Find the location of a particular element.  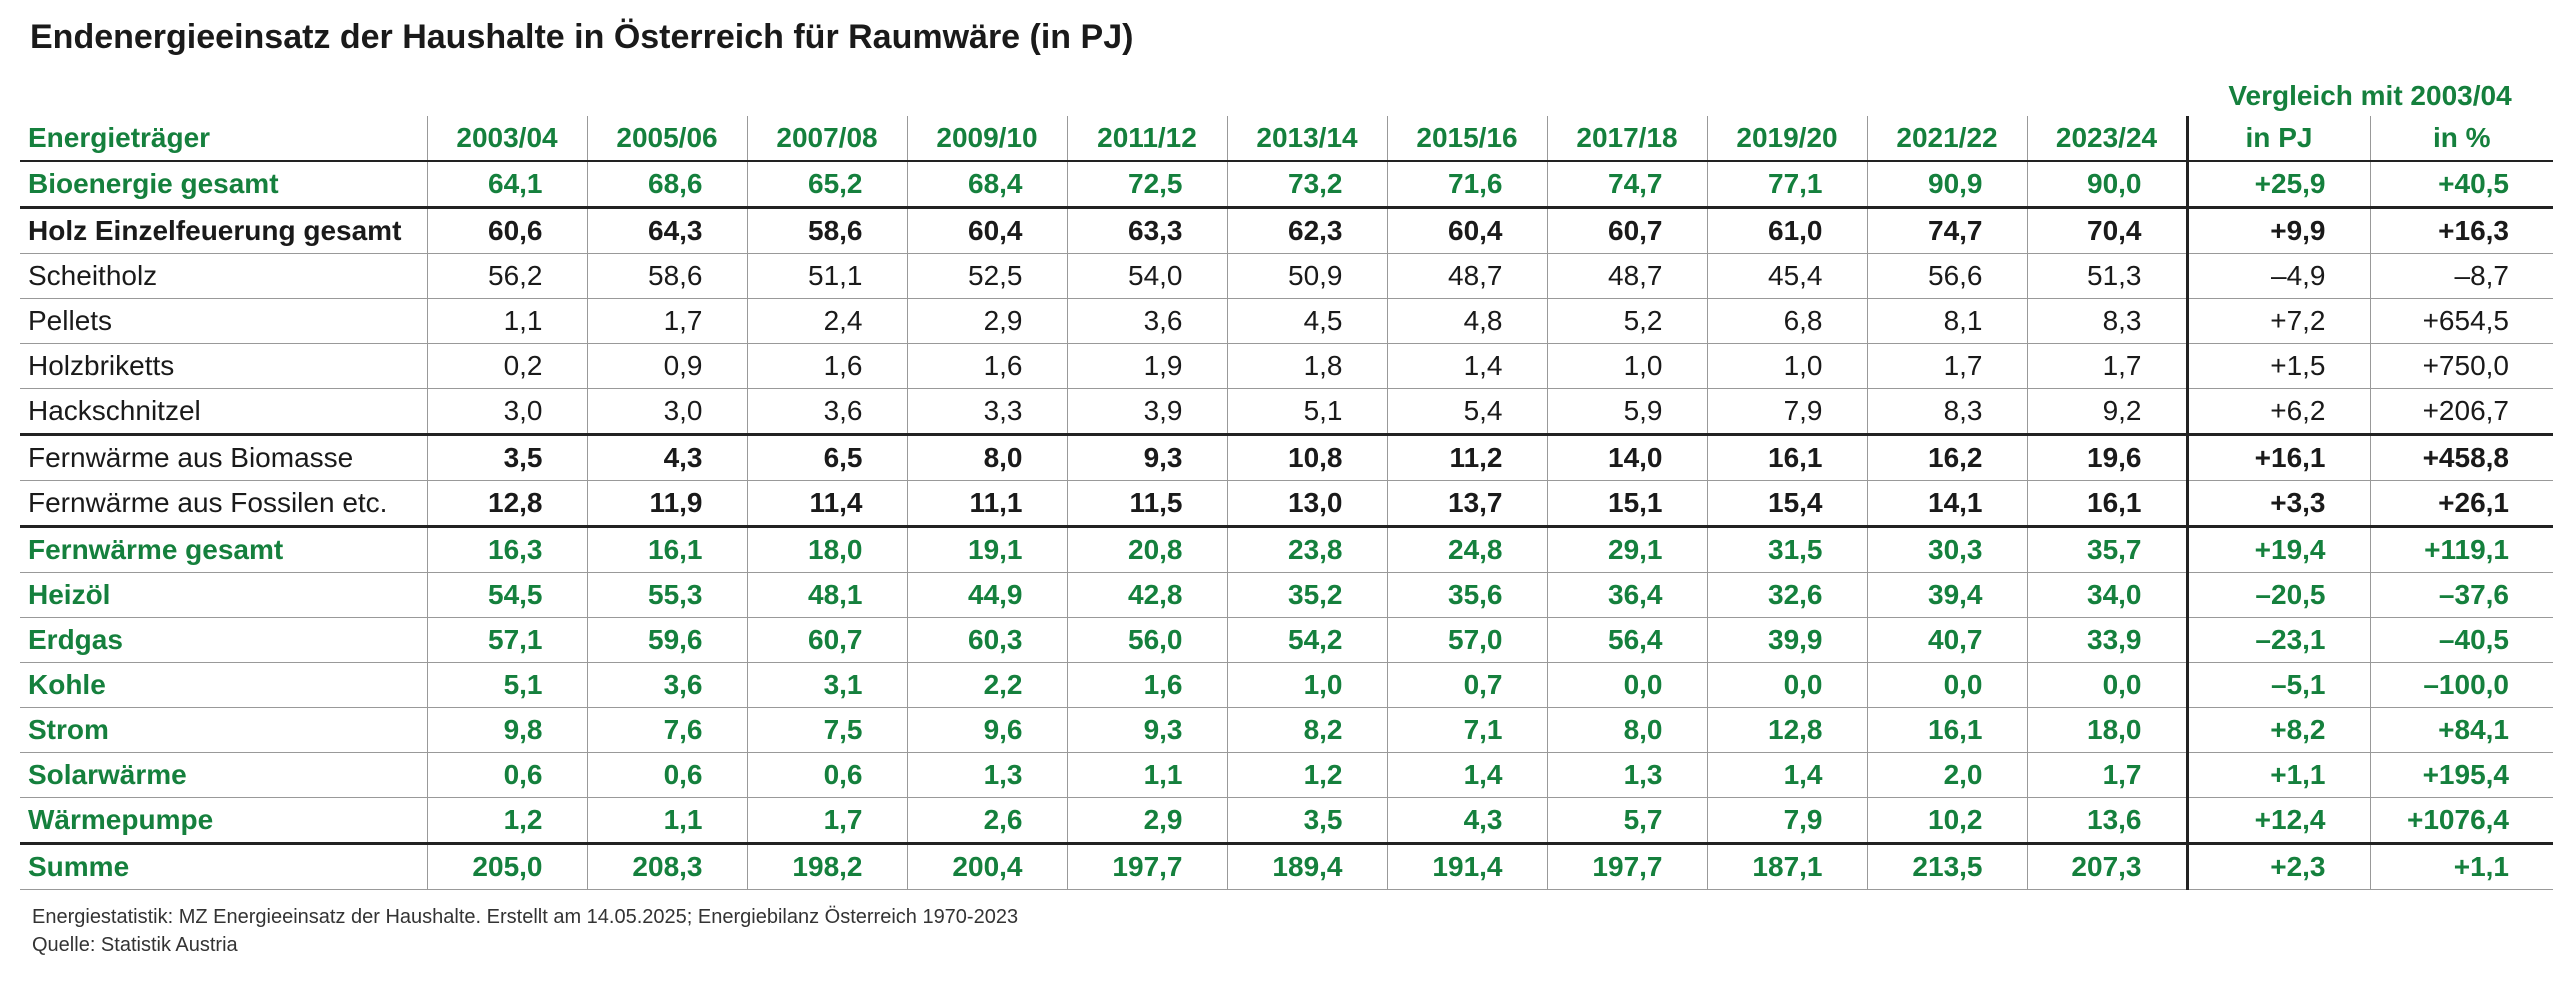

cell: 35,2 is located at coordinates (1306, 595).